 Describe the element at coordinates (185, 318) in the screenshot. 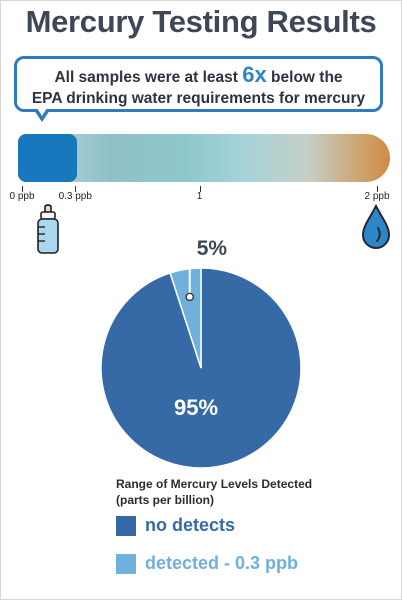

I see `pie-slice-detected` at that location.